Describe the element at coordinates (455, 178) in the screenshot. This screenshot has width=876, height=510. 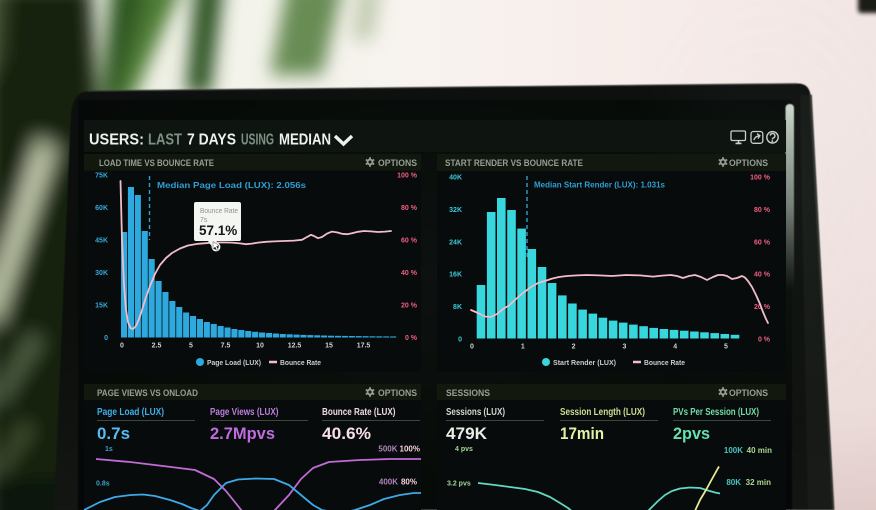
I see `svg-text: 40K` at that location.